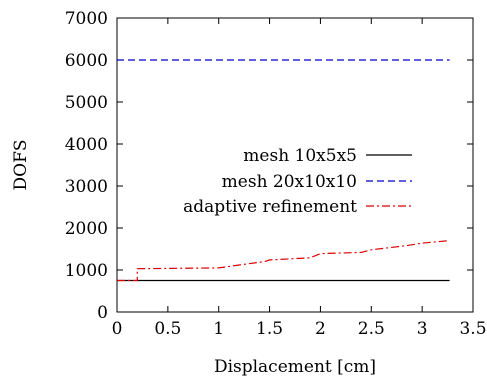 This screenshot has height=382, width=487. What do you see at coordinates (86, 145) in the screenshot?
I see `y-tick-label: 4000` at bounding box center [86, 145].